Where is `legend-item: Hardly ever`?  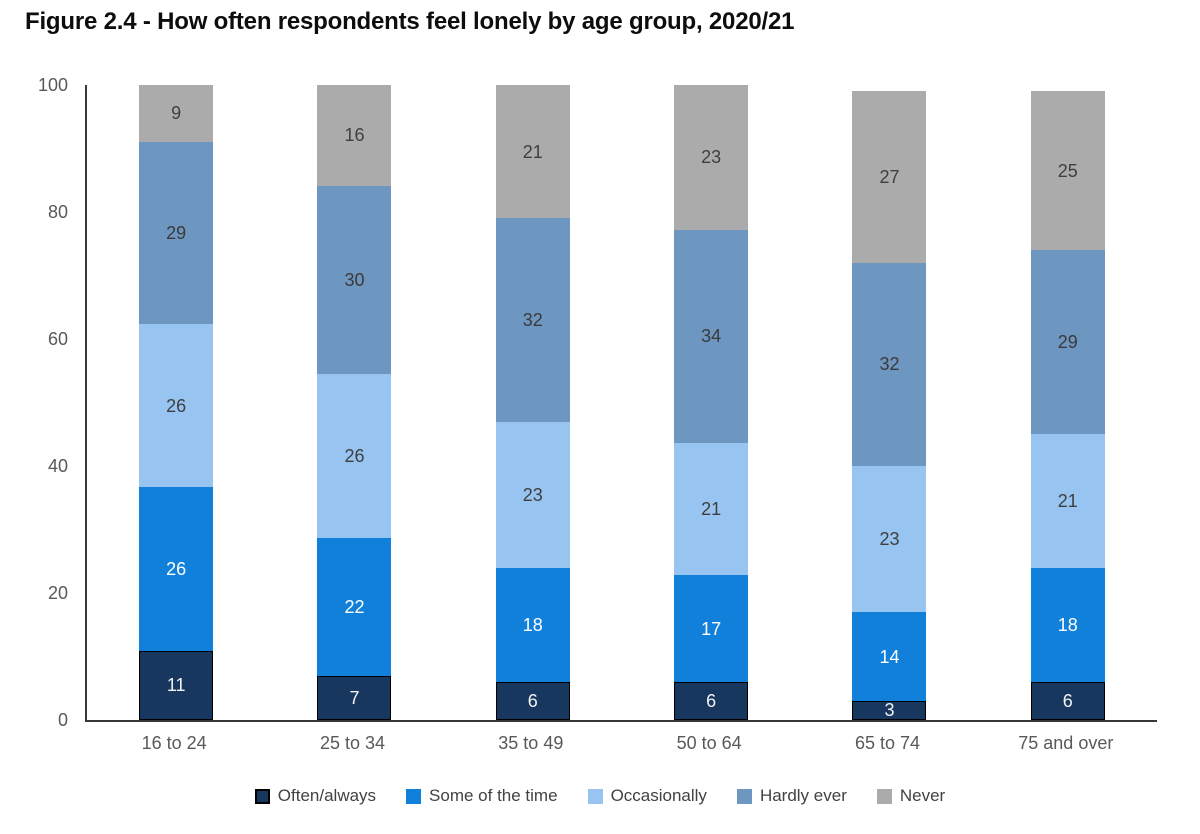
legend-item: Hardly ever is located at coordinates (791, 796).